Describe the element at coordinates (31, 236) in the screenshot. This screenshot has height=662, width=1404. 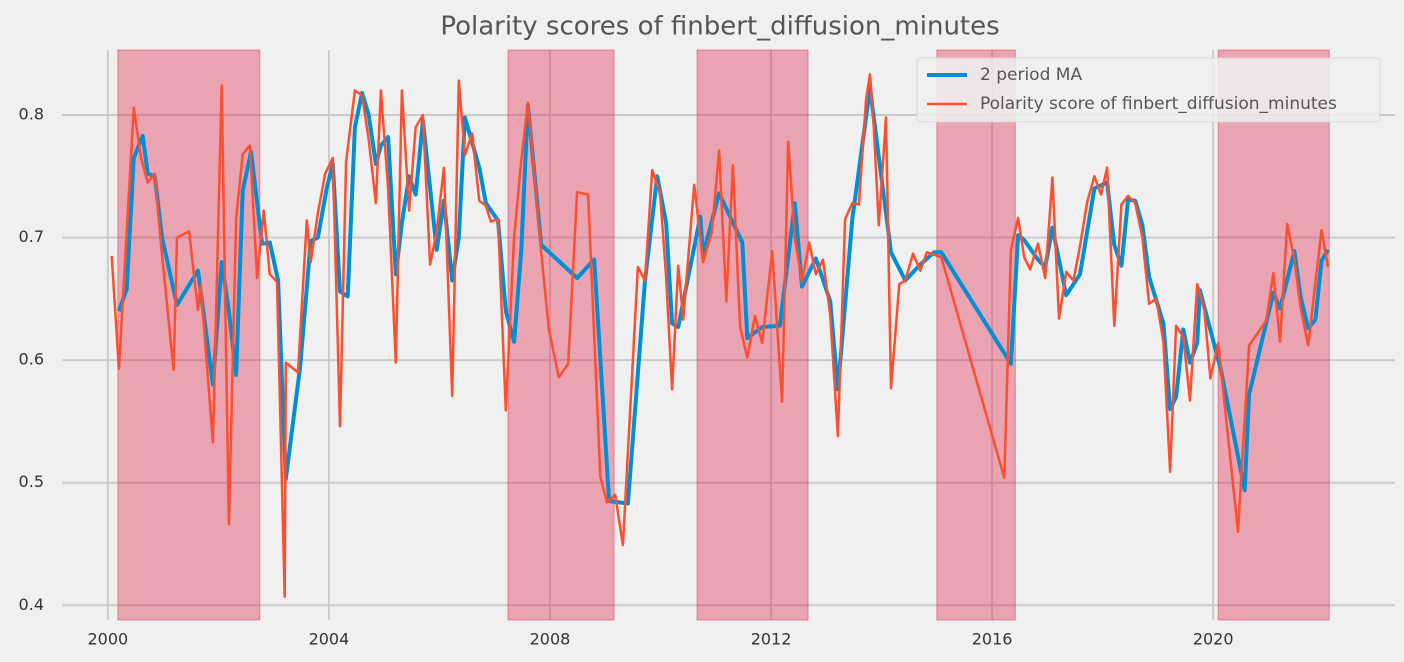
I see `y-tick-label: 0.7` at that location.